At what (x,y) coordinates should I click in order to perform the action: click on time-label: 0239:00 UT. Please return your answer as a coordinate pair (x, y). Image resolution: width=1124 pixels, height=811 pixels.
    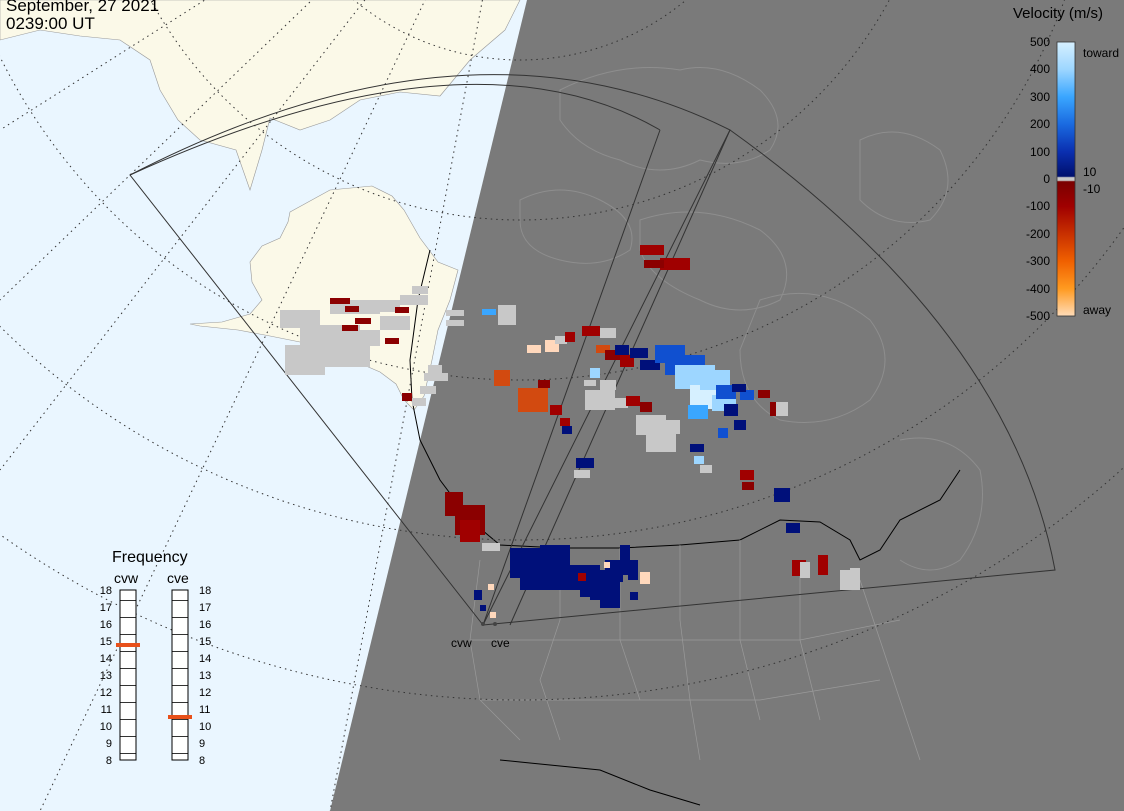
    Looking at the image, I should click on (50, 23).